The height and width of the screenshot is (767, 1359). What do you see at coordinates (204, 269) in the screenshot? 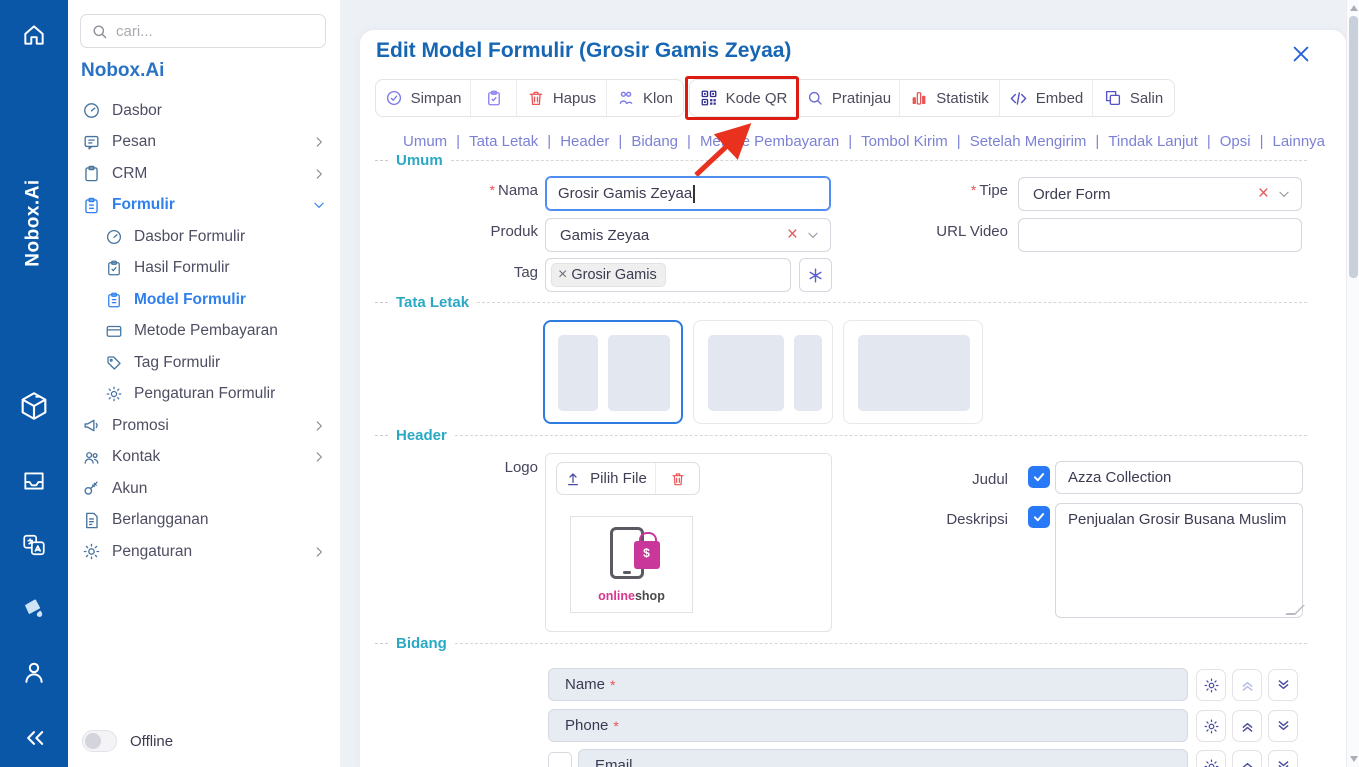
I see `sidebar-item-hasil-formulir: Hasil Formulir` at bounding box center [204, 269].